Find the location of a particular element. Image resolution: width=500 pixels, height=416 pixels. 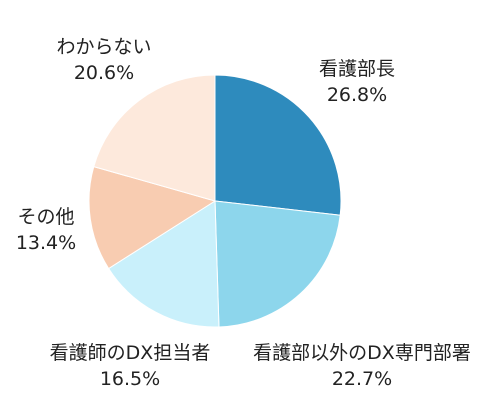

slice-label-nurse-director: 看護部長 26.8% is located at coordinates (357, 82).